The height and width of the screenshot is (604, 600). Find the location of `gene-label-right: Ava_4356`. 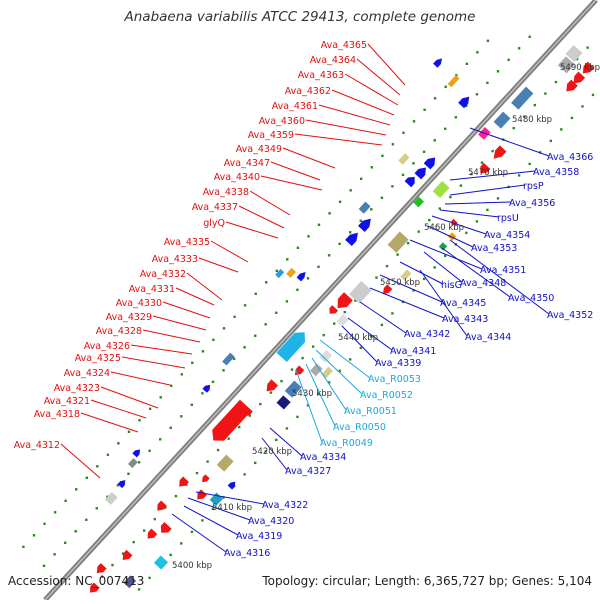

gene-label-right: Ava_4356 is located at coordinates (532, 203).